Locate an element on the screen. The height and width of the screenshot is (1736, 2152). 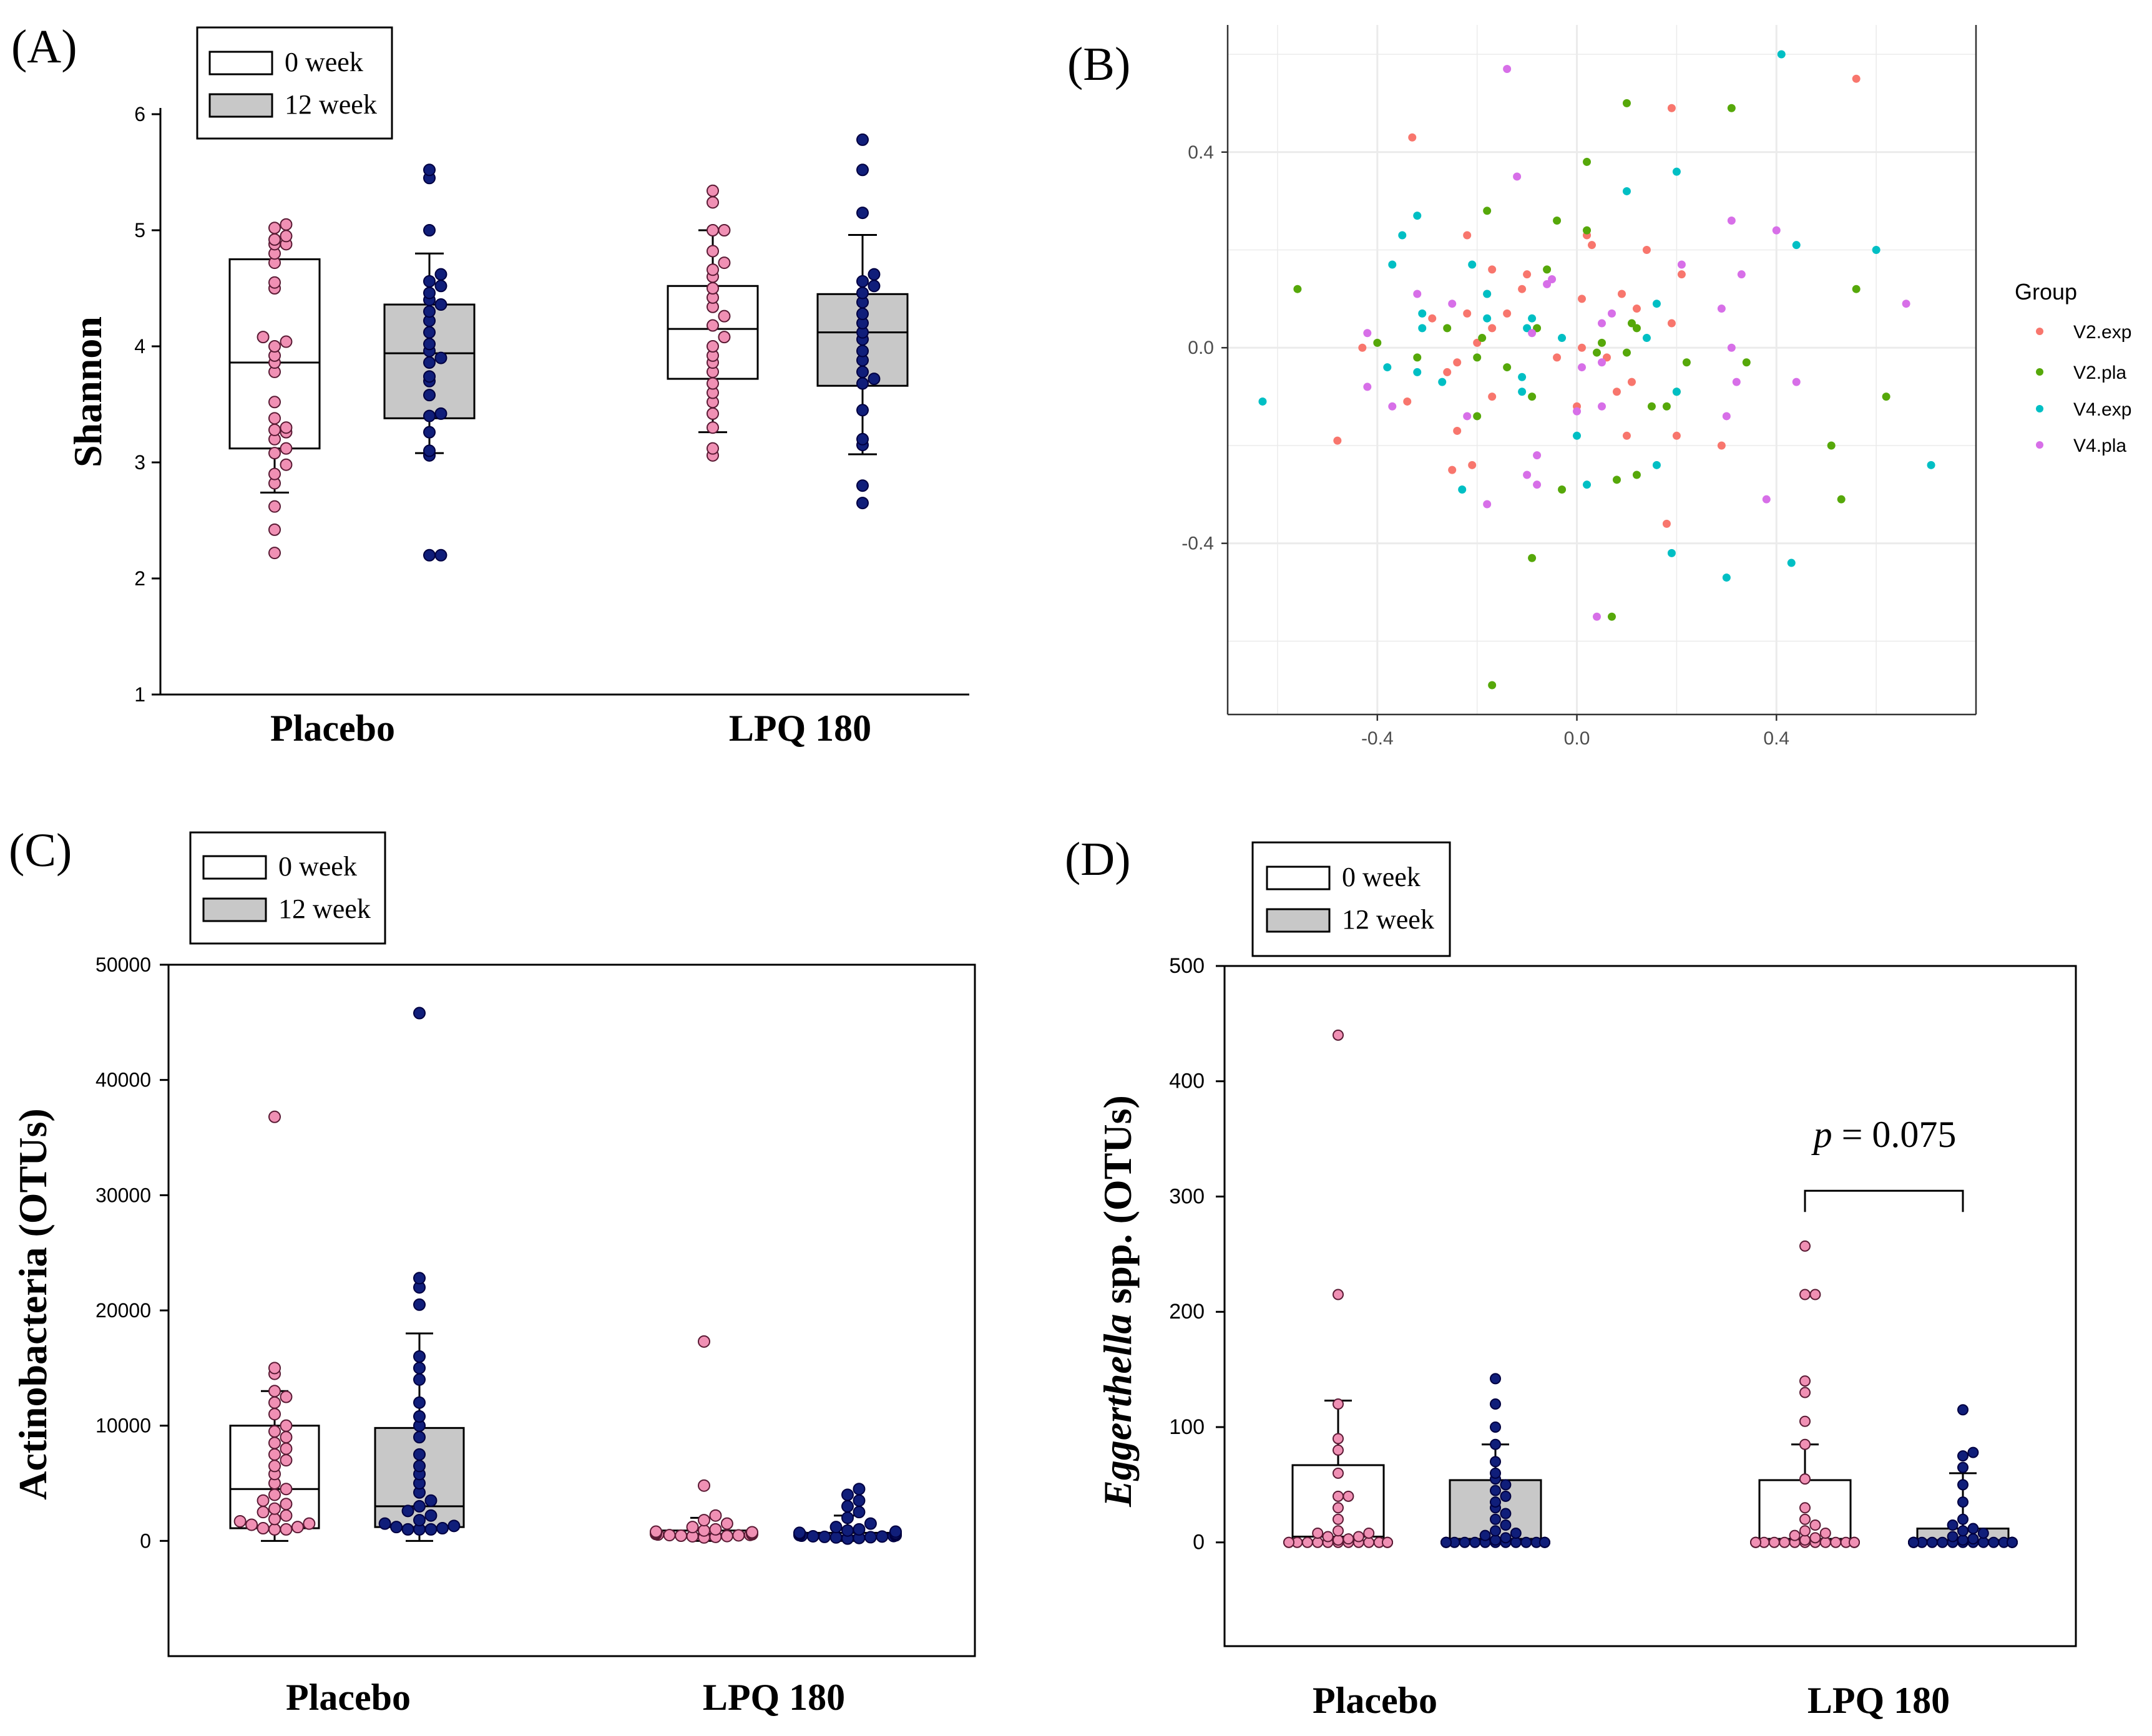
legend-swatch-0week-d is located at coordinates (1298, 878).